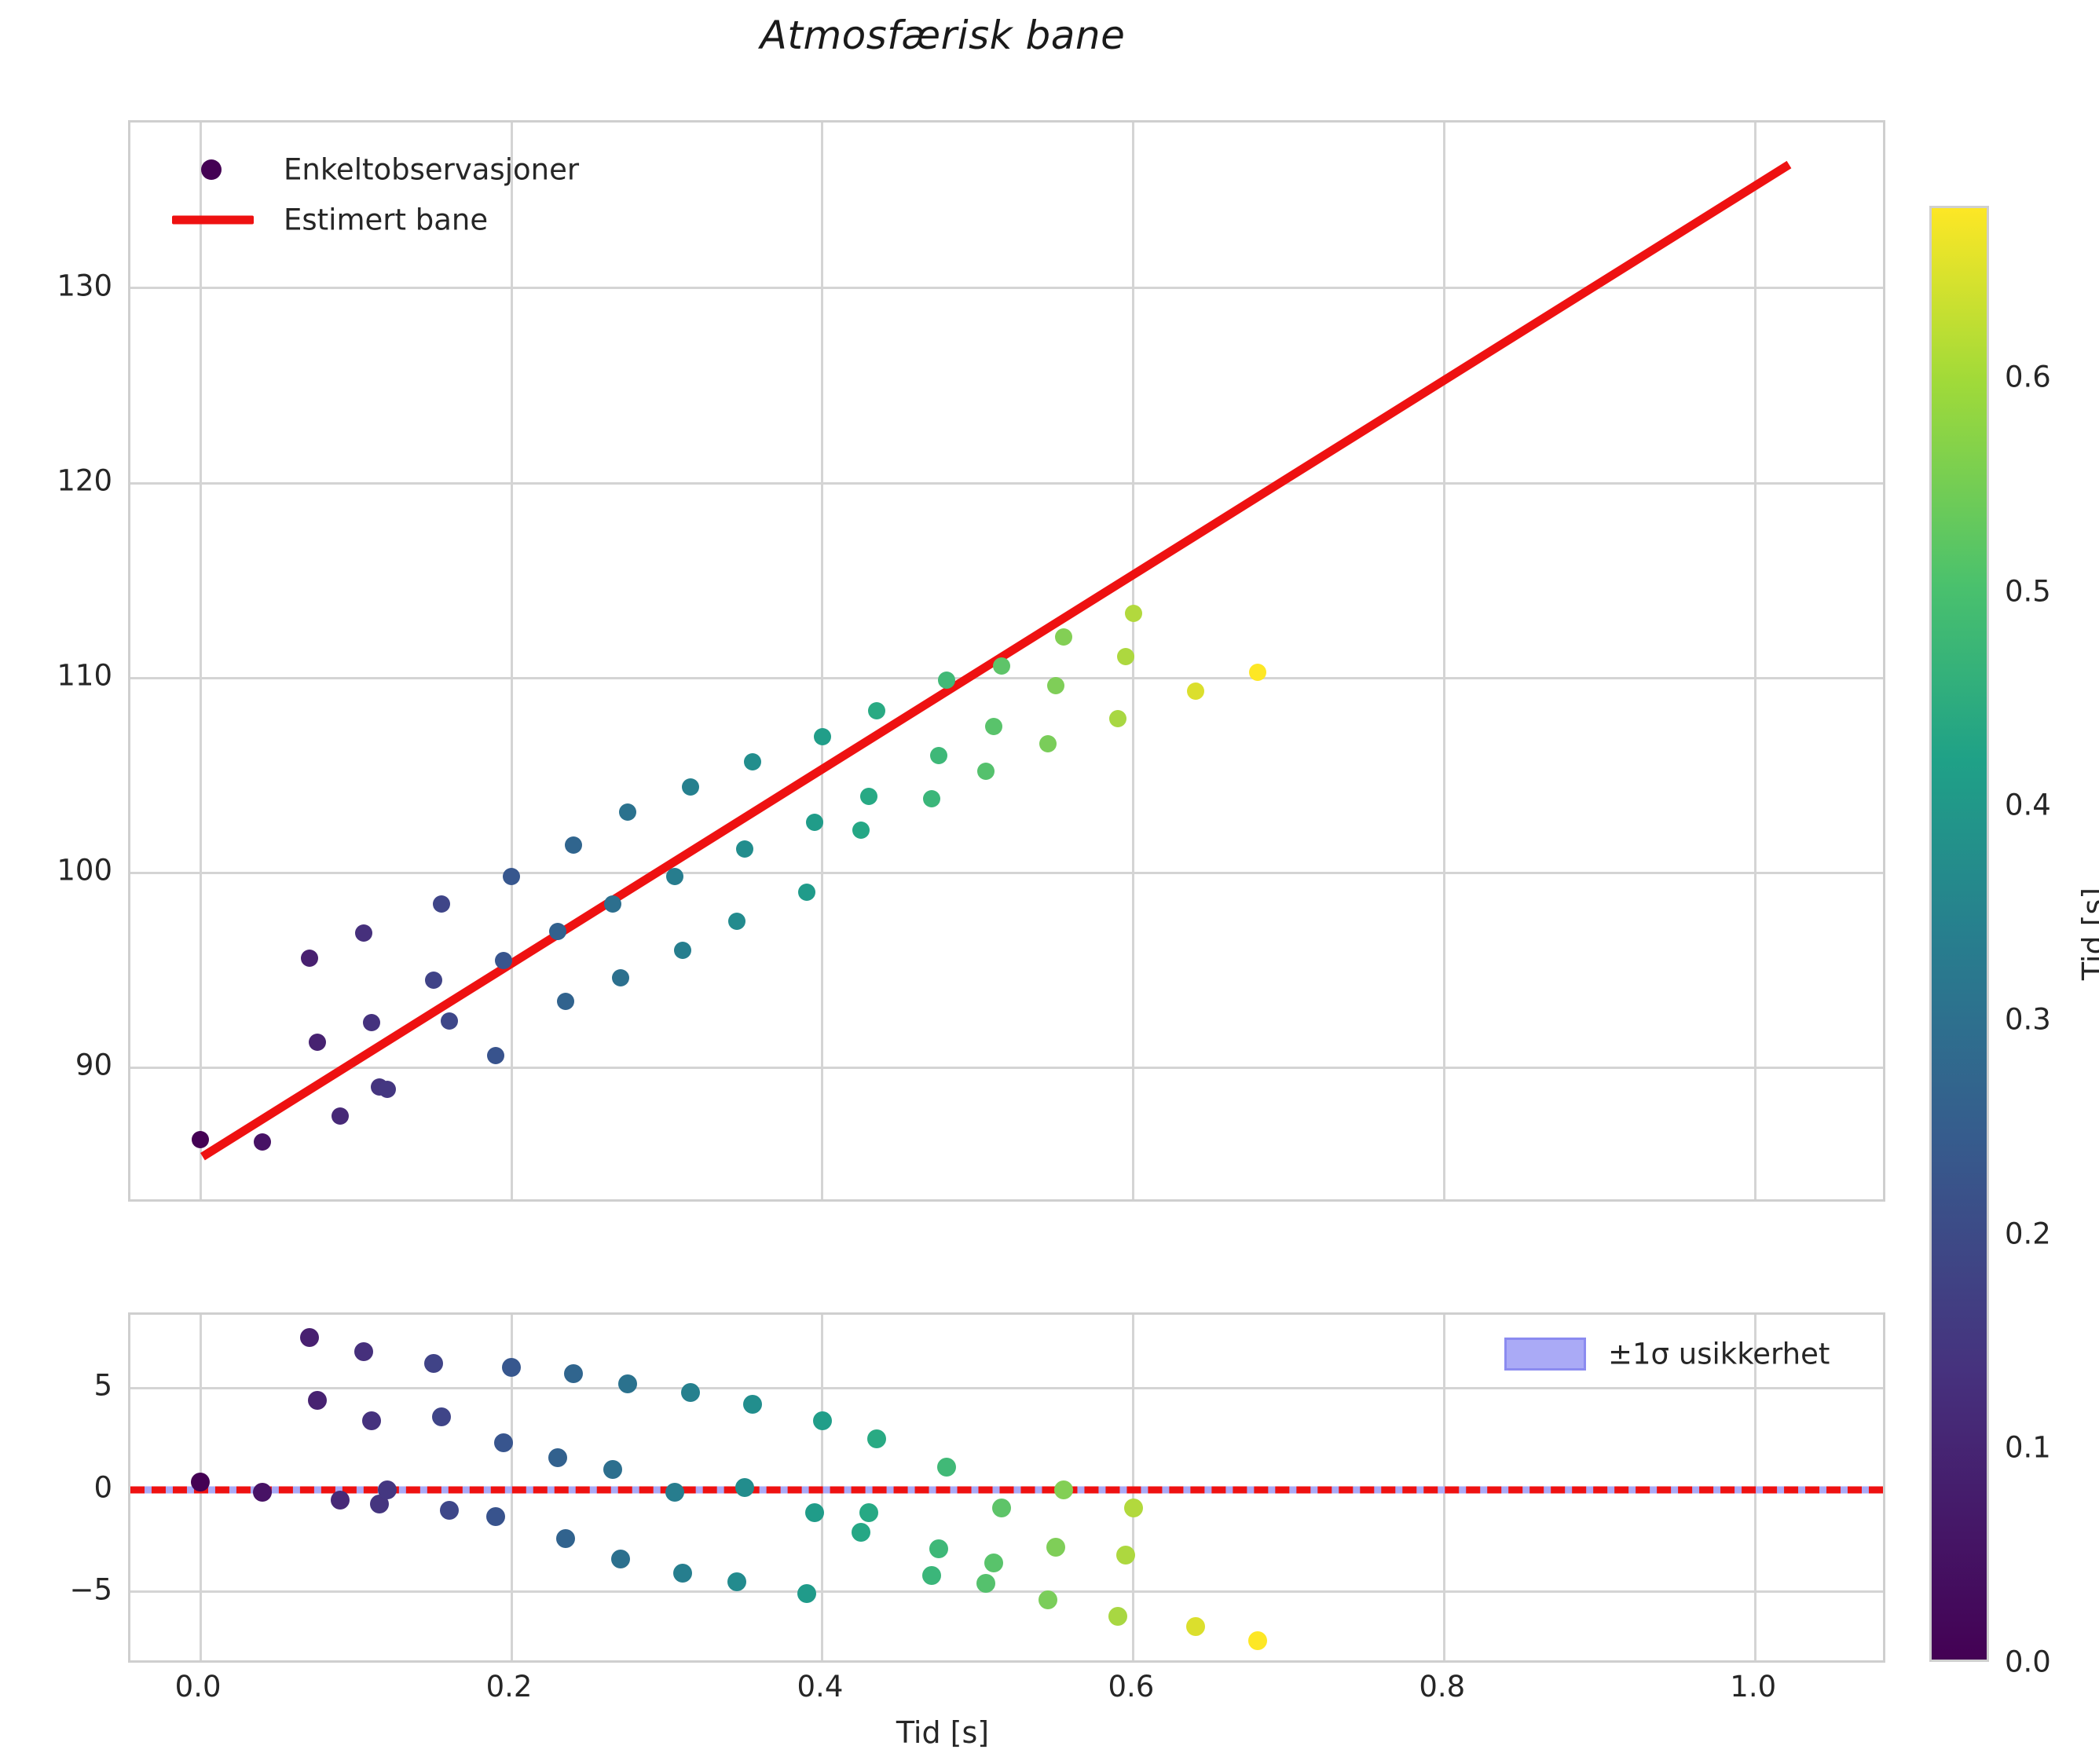 This screenshot has height=1764, width=2099. Describe the element at coordinates (378, 220) in the screenshot. I see `legend-entry-fit: Estimert bane` at that location.